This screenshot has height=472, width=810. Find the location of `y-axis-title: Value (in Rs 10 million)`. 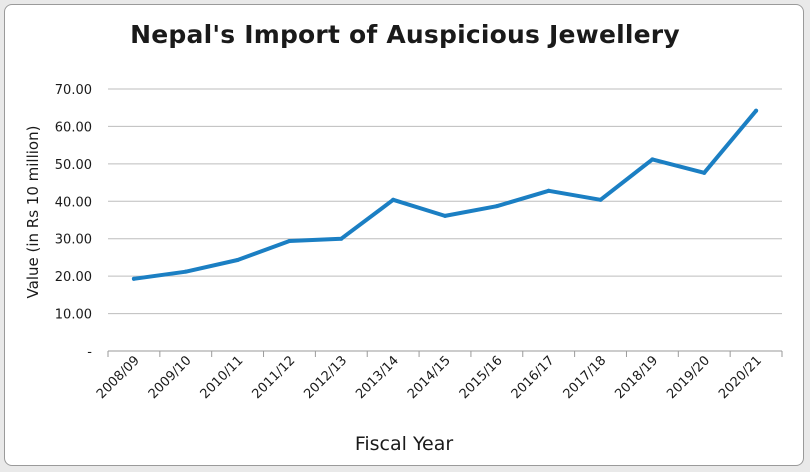

y-axis-title: Value (in Rs 10 million) is located at coordinates (33, 212).